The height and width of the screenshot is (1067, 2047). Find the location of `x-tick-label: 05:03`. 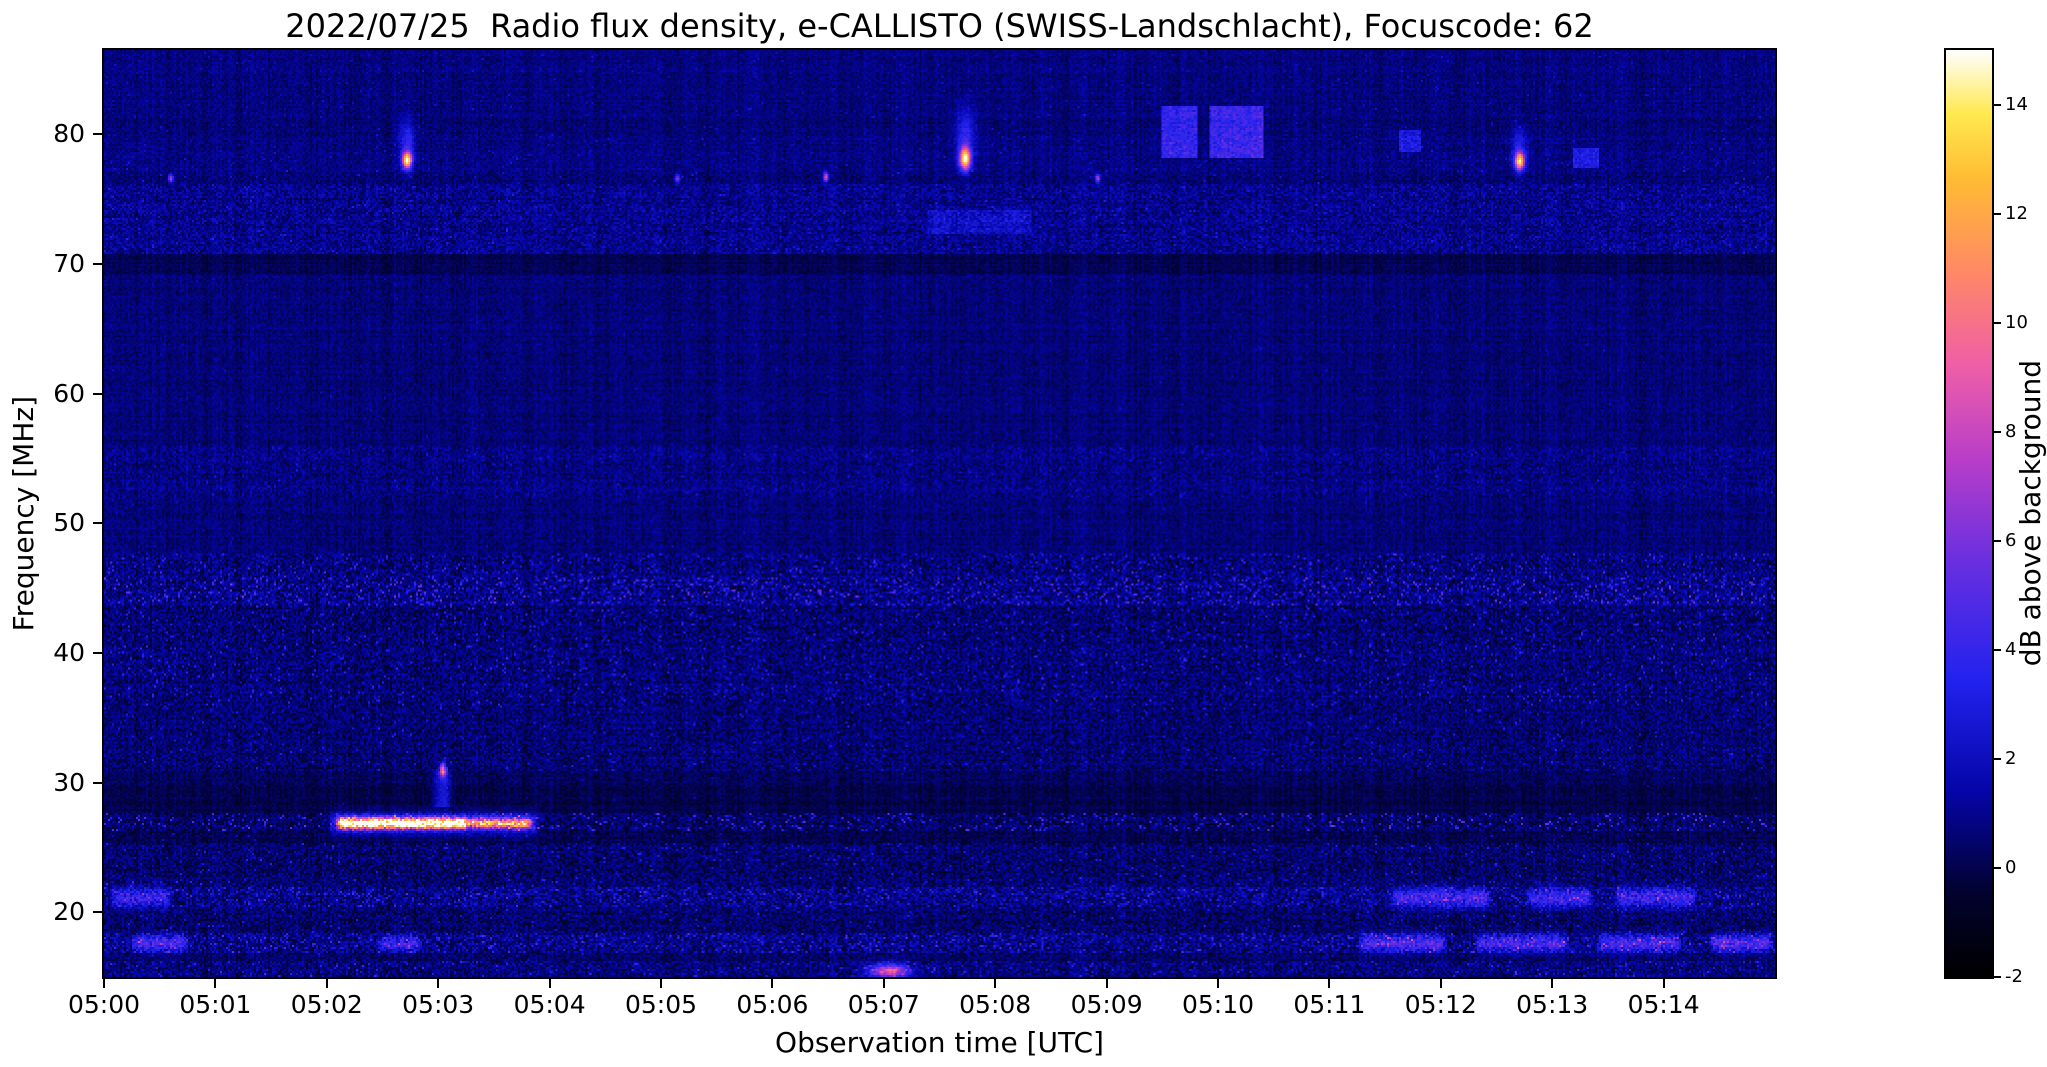

x-tick-label: 05:03 is located at coordinates (438, 1004).